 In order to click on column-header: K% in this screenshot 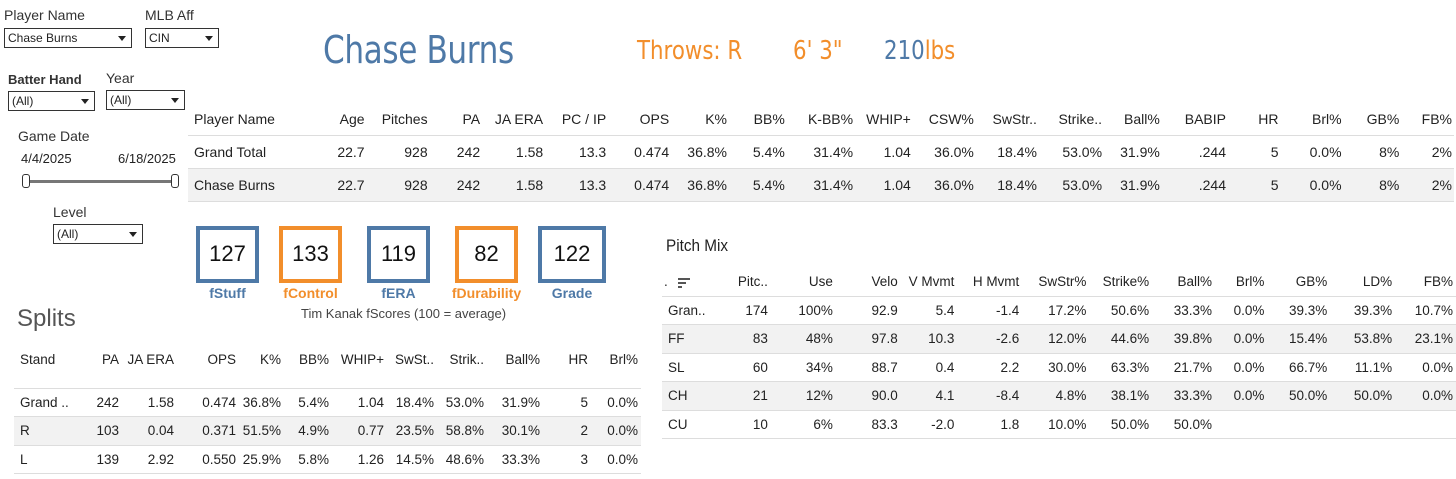, I will do `click(270, 359)`.